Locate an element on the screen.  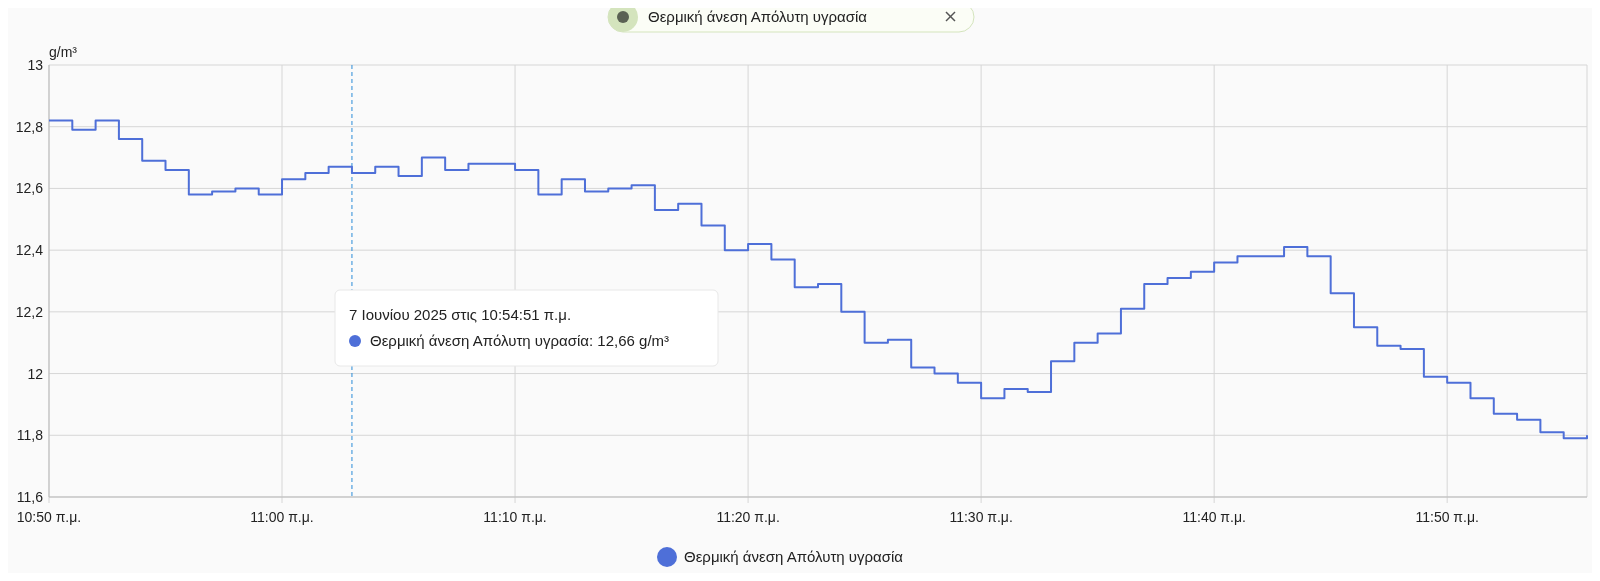
x-tick-label: 10:50 π.μ. is located at coordinates (49, 517).